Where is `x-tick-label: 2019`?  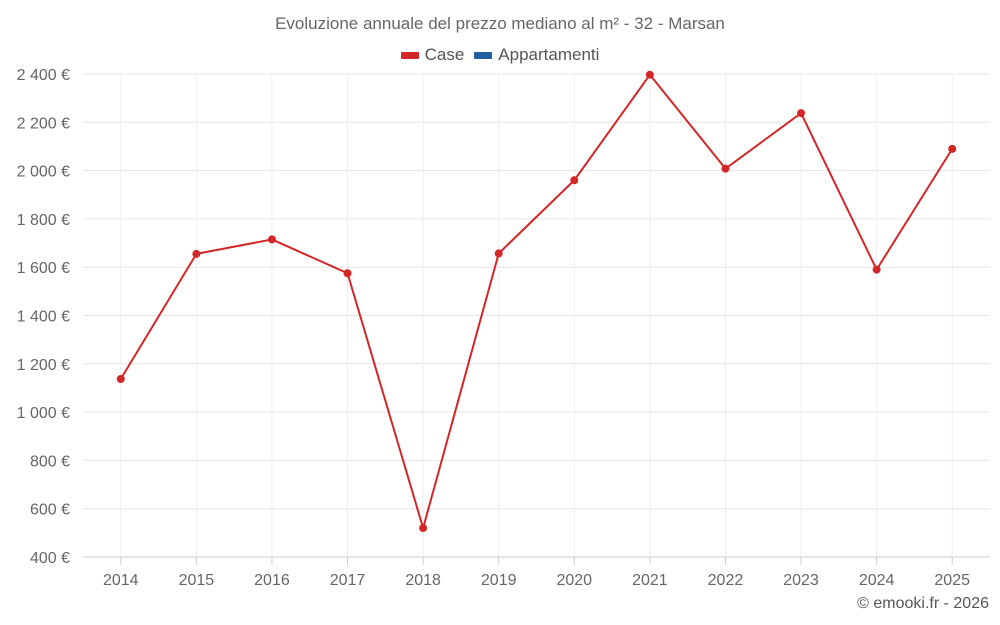
x-tick-label: 2019 is located at coordinates (499, 580).